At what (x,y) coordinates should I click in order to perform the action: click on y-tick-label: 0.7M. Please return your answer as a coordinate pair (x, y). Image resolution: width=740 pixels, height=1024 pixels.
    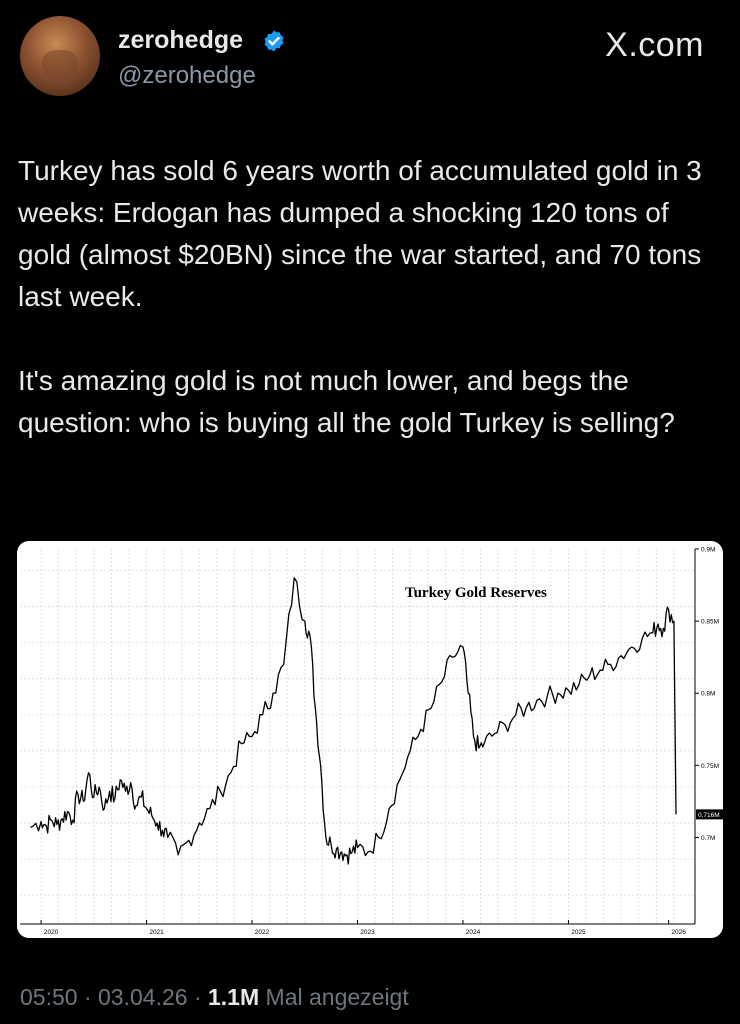
    Looking at the image, I should click on (708, 838).